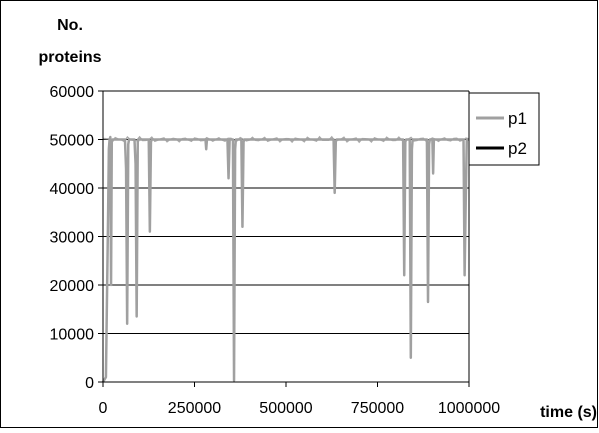 This screenshot has width=599, height=433. I want to click on x-tick-label: 0, so click(103, 408).